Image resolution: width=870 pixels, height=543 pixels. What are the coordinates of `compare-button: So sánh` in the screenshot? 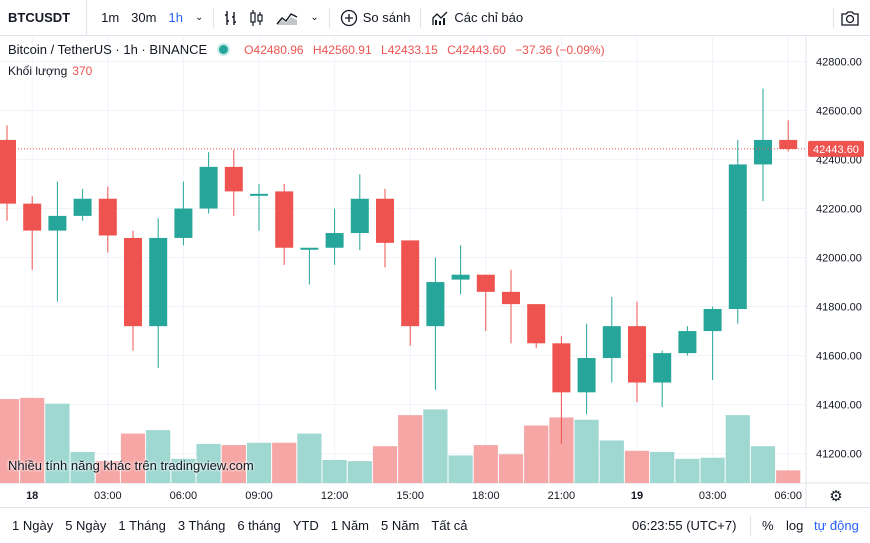 It's located at (375, 18).